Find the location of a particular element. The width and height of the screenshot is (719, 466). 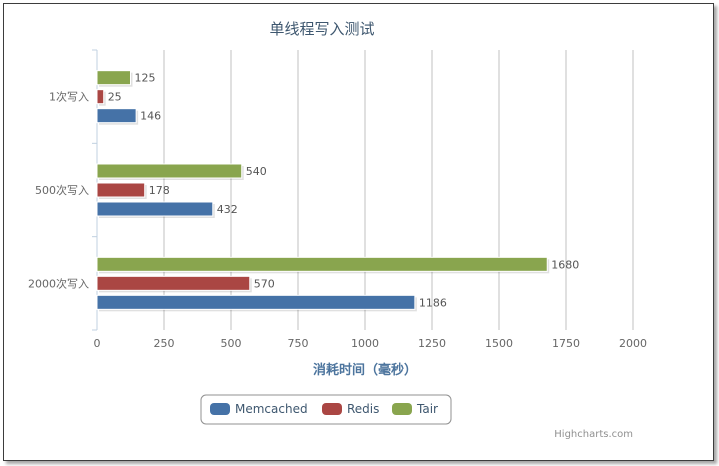

data-label: 25 is located at coordinates (115, 97).